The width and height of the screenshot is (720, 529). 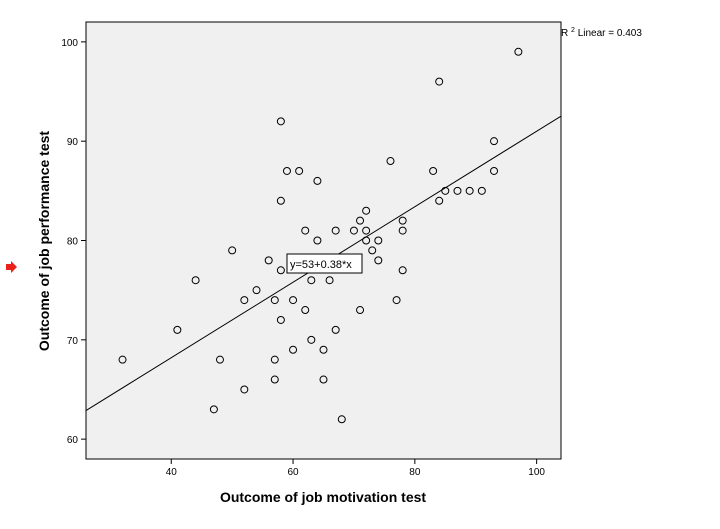 I want to click on x-tick-label: 60, so click(x=293, y=472).